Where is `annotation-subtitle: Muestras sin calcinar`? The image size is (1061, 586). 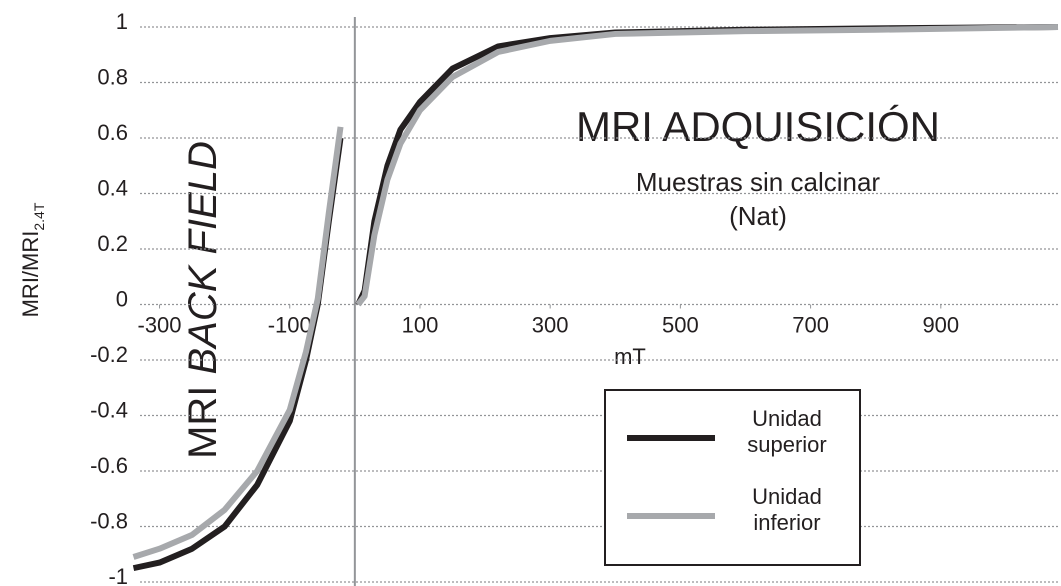
annotation-subtitle: Muestras sin calcinar is located at coordinates (758, 182).